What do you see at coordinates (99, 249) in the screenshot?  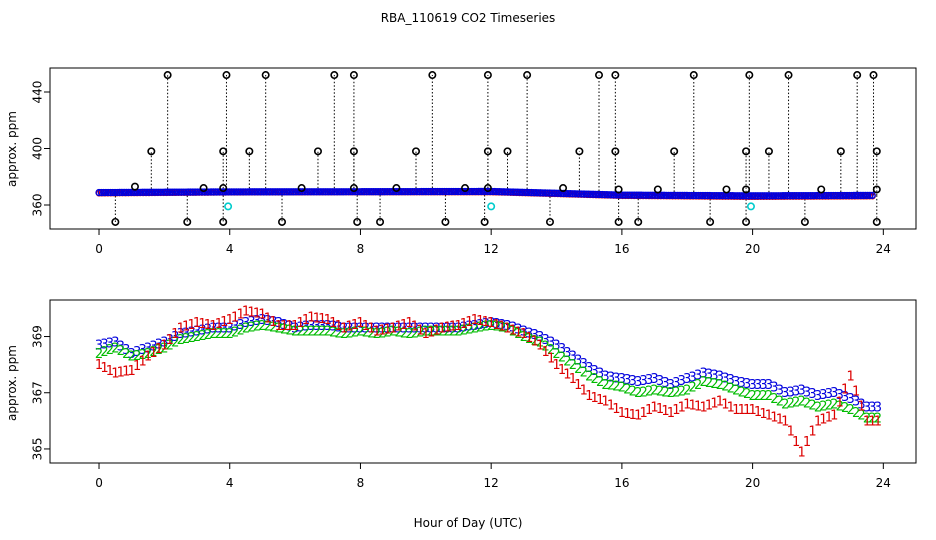 I see `x-tick-label: 0` at bounding box center [99, 249].